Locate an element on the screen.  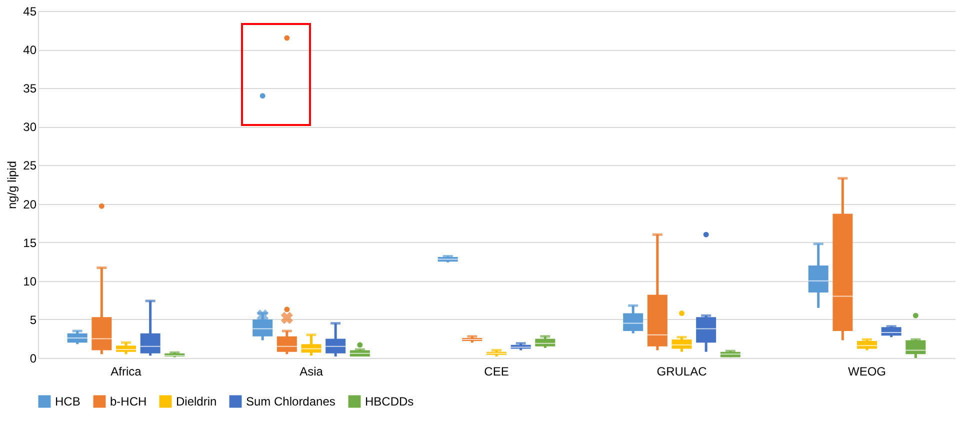
legend-label: Dieldrin is located at coordinates (196, 401).